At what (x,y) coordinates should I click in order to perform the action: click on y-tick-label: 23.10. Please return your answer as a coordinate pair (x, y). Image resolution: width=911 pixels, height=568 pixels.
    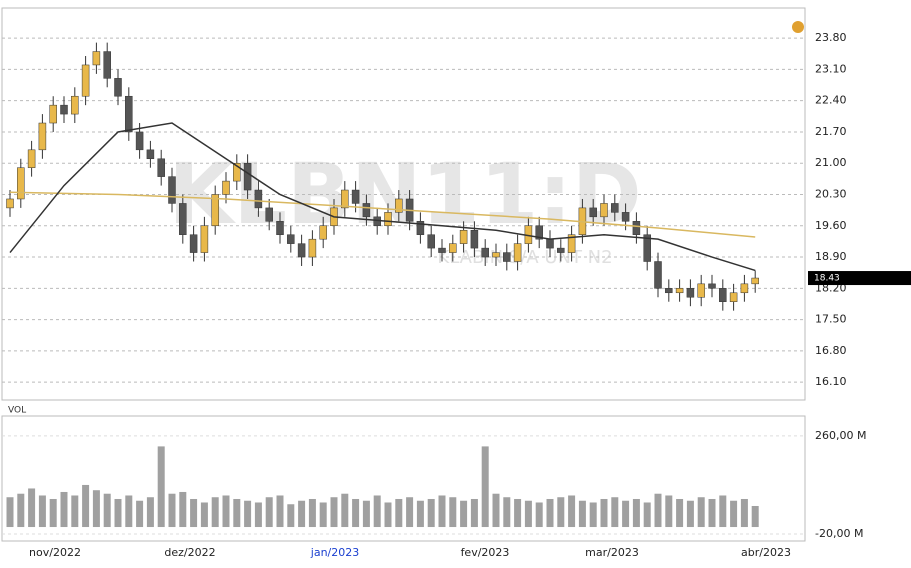
    Looking at the image, I should click on (831, 68).